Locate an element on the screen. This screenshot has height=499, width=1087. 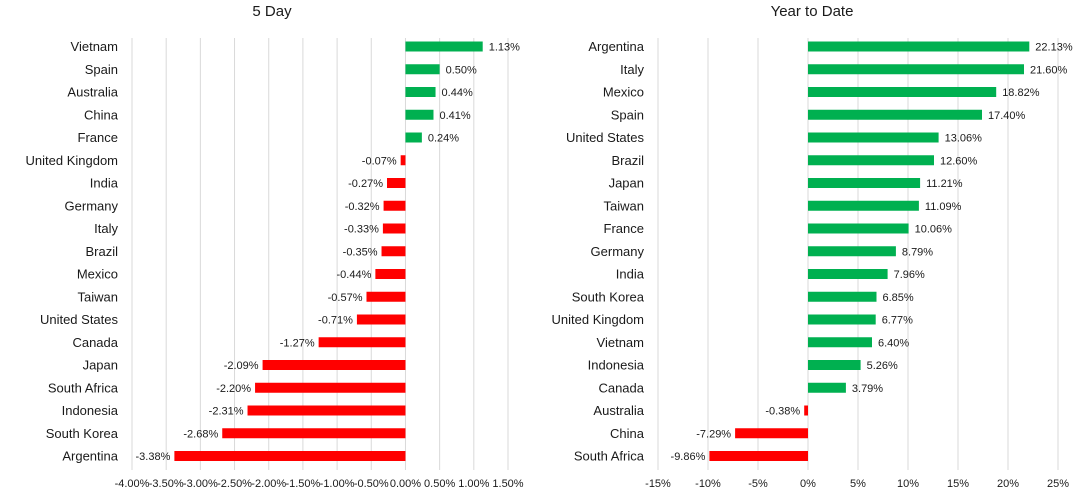
five-day-tick-label: 1.50% is located at coordinates (507, 484).